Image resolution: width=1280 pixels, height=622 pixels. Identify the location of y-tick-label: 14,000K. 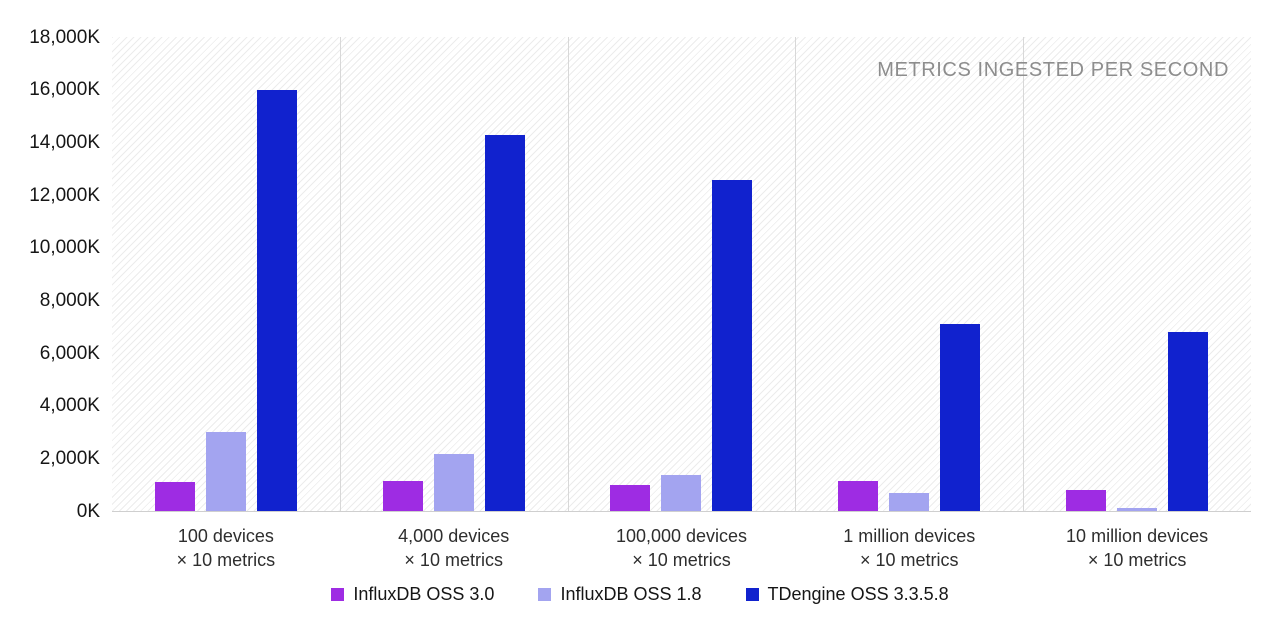
(64, 142).